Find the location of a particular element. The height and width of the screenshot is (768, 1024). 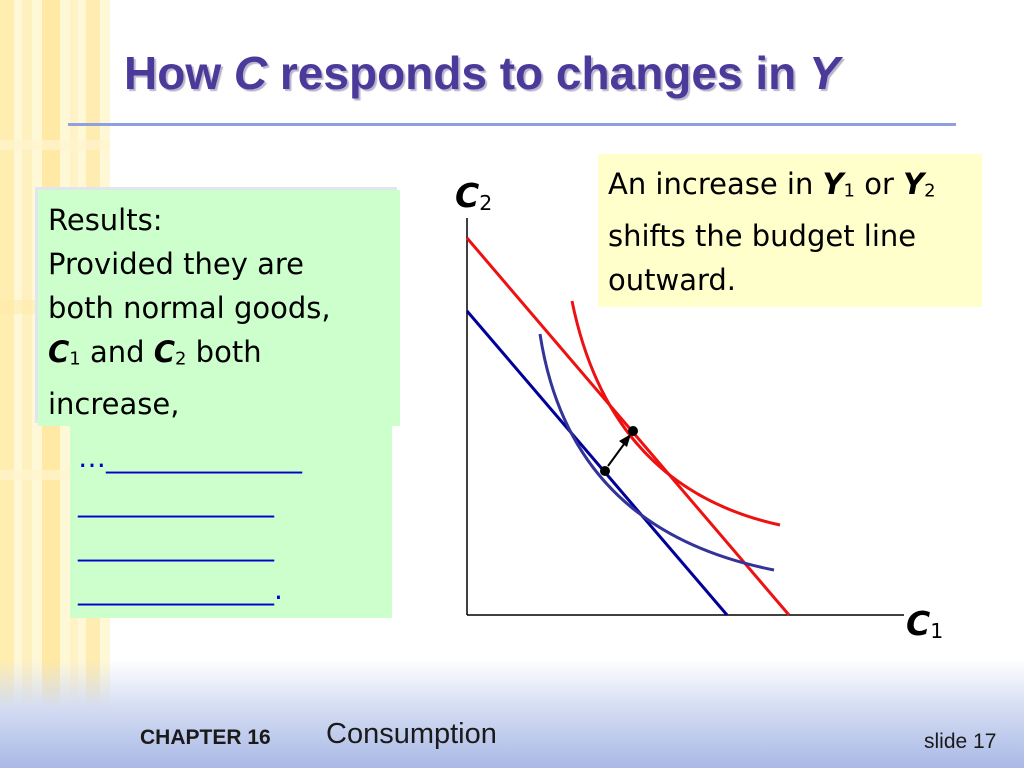

title-var-y: Y is located at coordinates (824, 73).